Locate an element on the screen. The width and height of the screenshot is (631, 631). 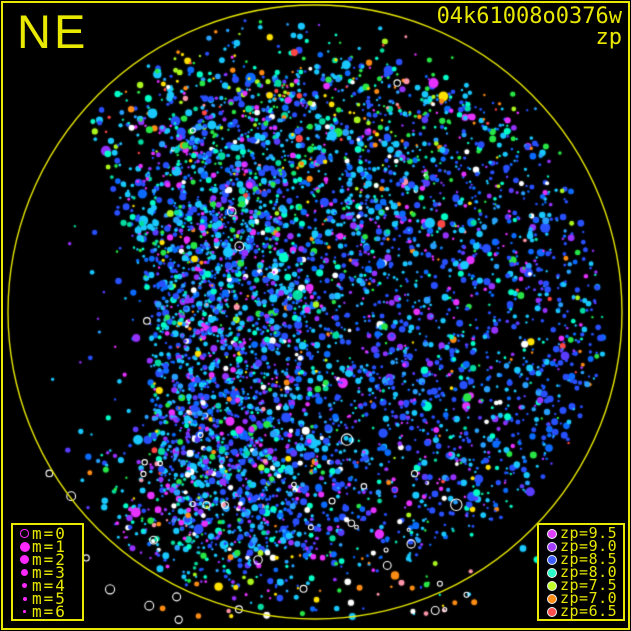
legend-label: m=0 is located at coordinates (49, 533).